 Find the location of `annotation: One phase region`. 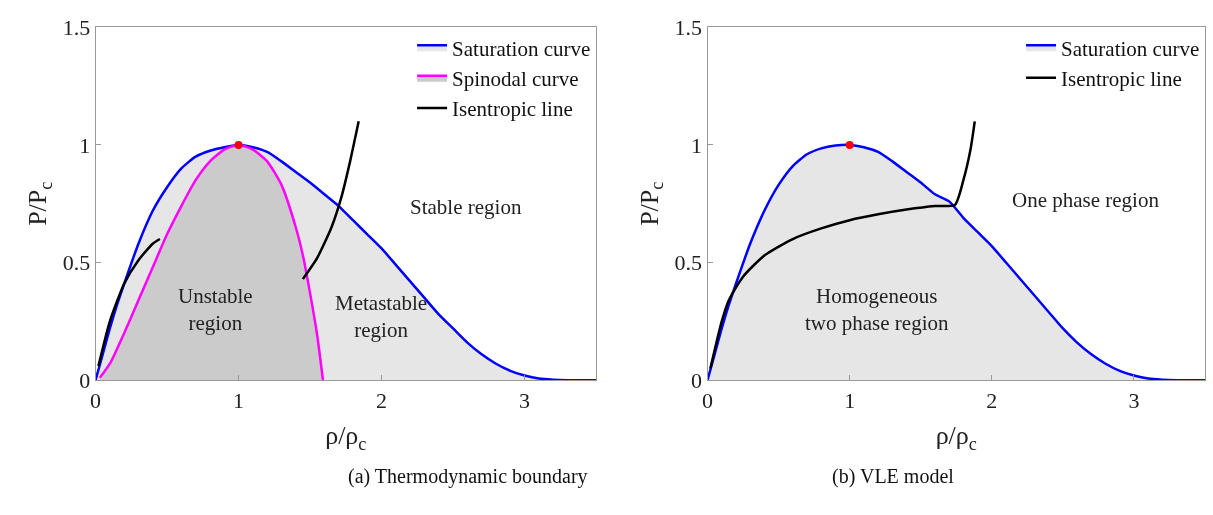

annotation: One phase region is located at coordinates (1086, 200).